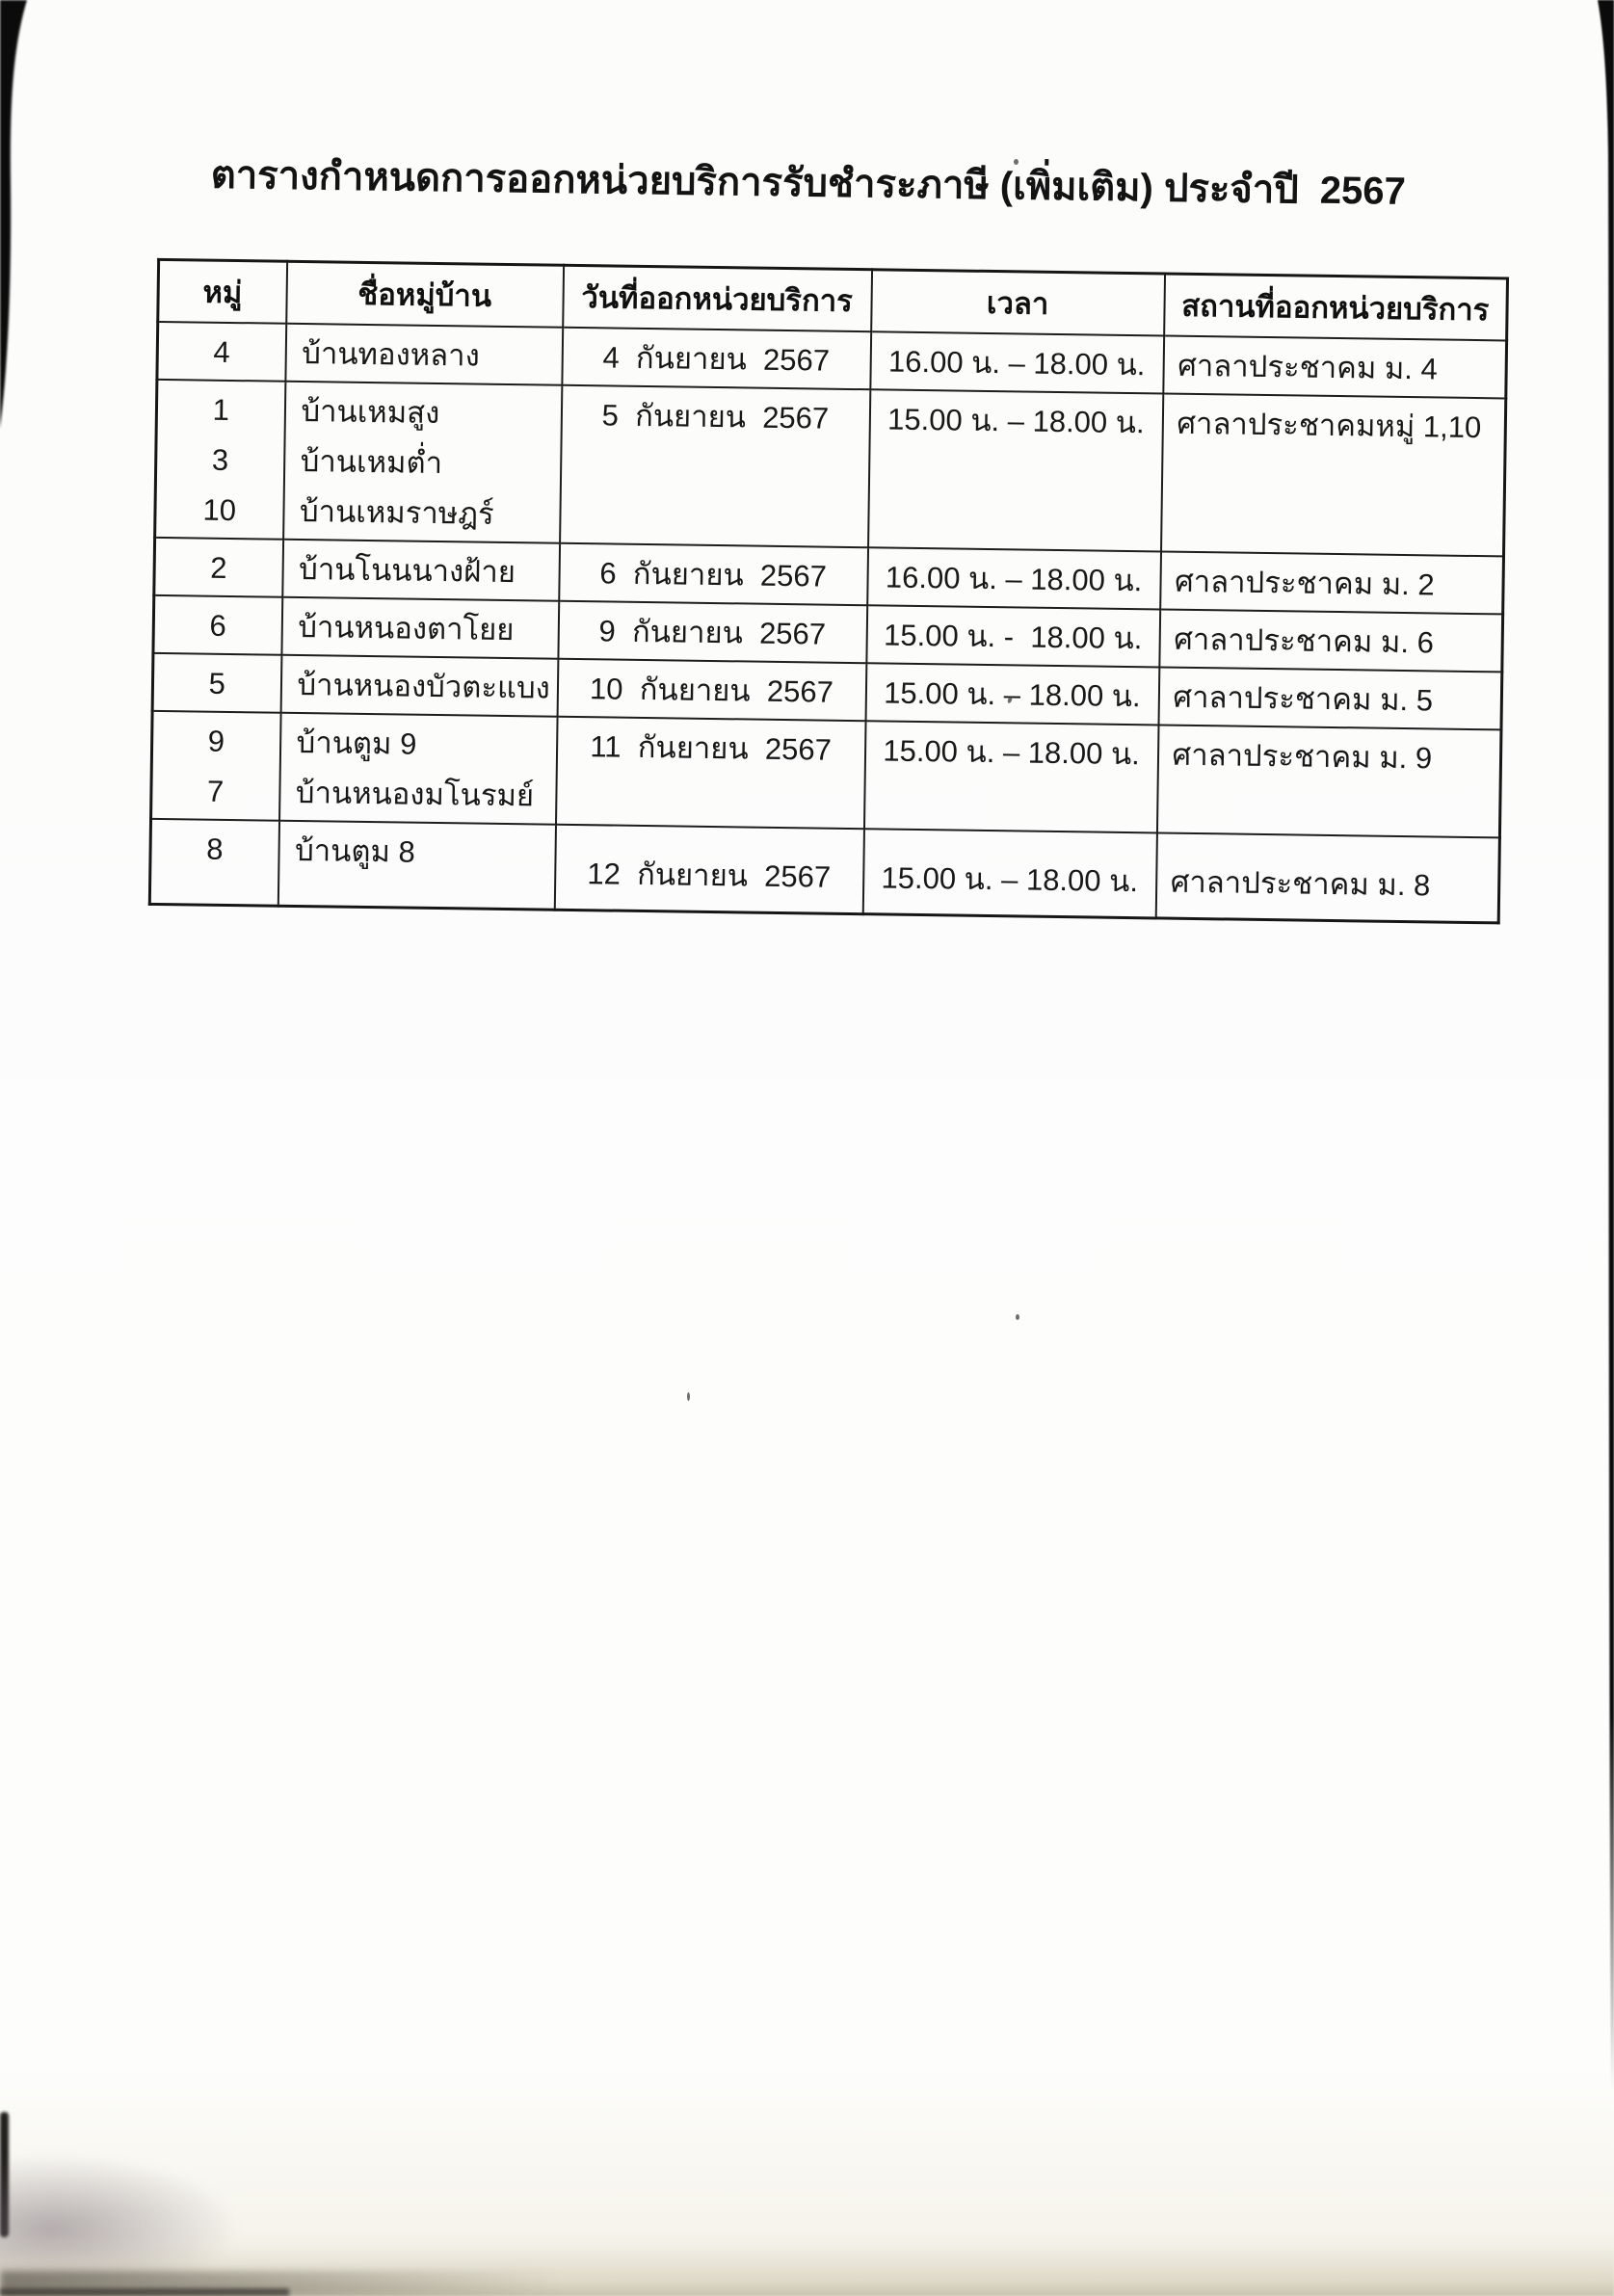 The height and width of the screenshot is (2296, 1614). What do you see at coordinates (715, 416) in the screenshot?
I see `service-date: 5 กันยายน 2567` at bounding box center [715, 416].